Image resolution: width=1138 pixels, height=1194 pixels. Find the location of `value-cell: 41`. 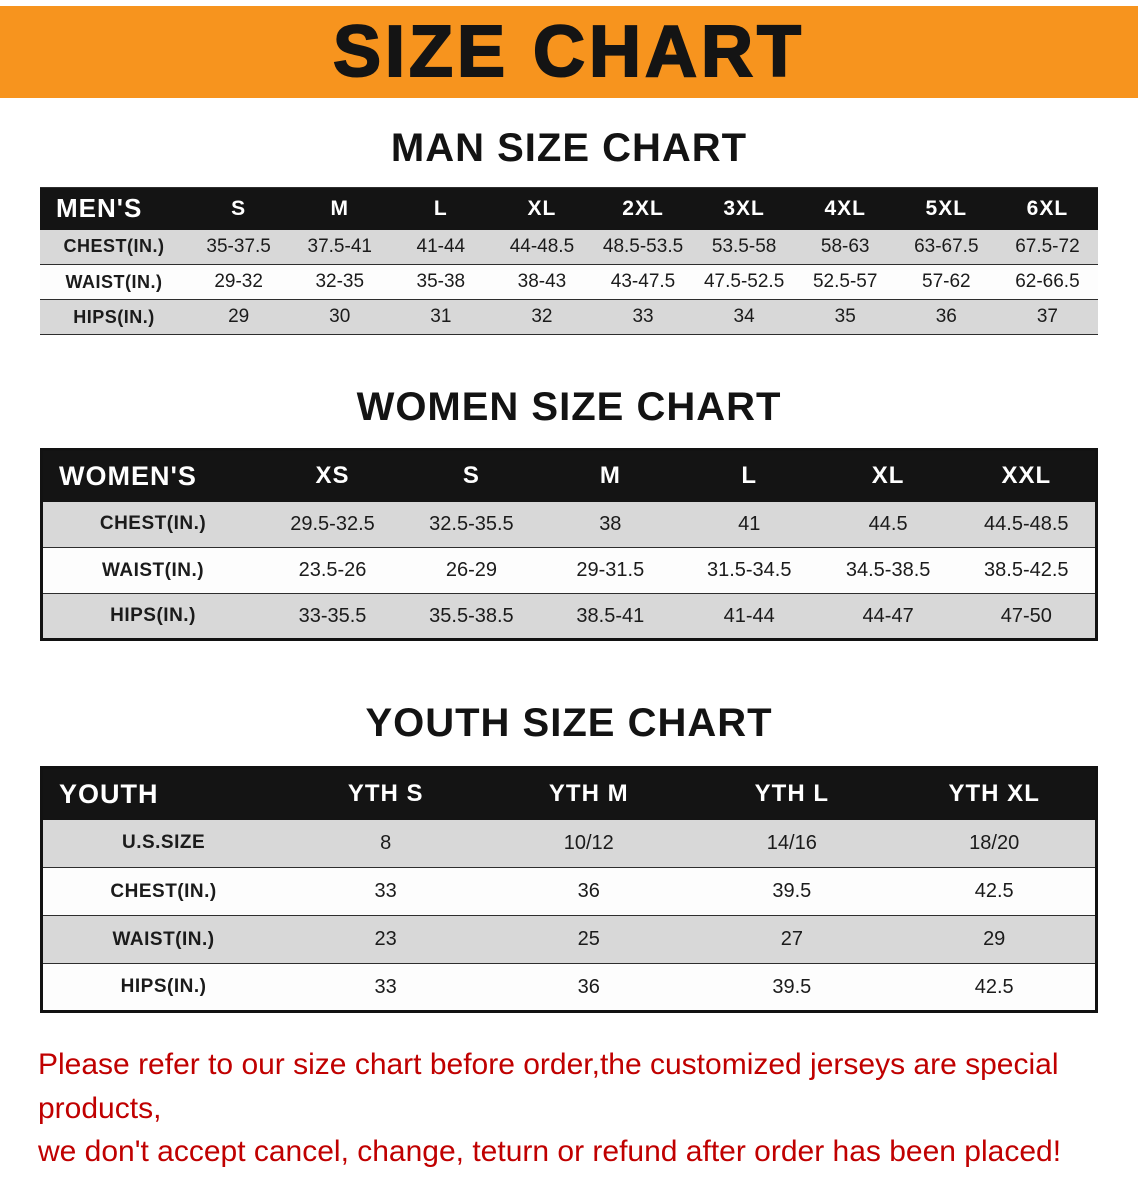

value-cell: 41 is located at coordinates (749, 523).